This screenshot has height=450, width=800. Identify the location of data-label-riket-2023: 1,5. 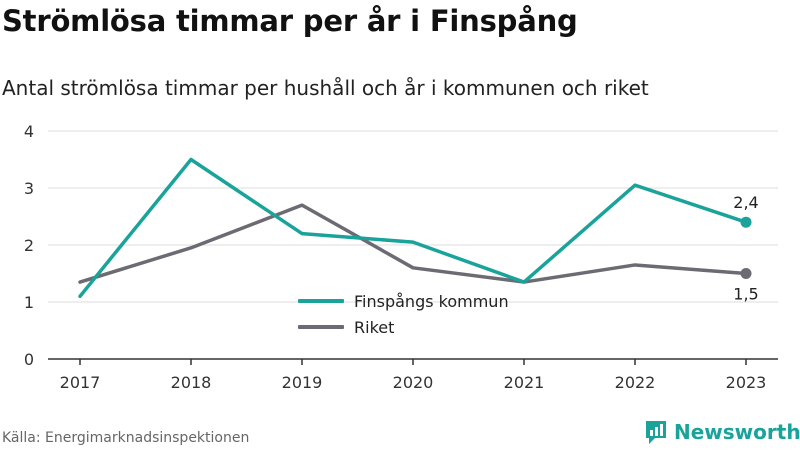
(745, 294).